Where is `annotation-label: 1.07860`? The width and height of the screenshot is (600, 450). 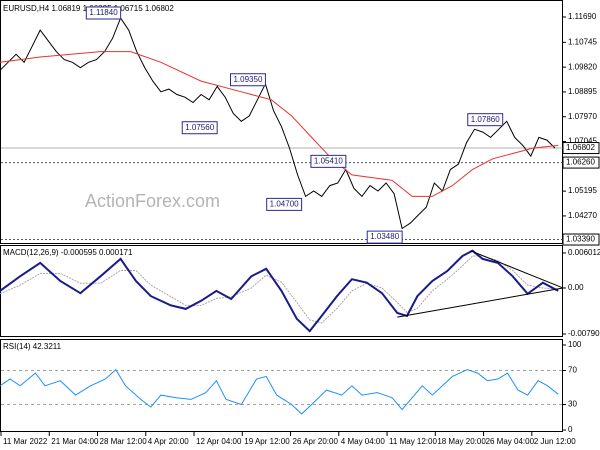
annotation-label: 1.07860 is located at coordinates (485, 119).